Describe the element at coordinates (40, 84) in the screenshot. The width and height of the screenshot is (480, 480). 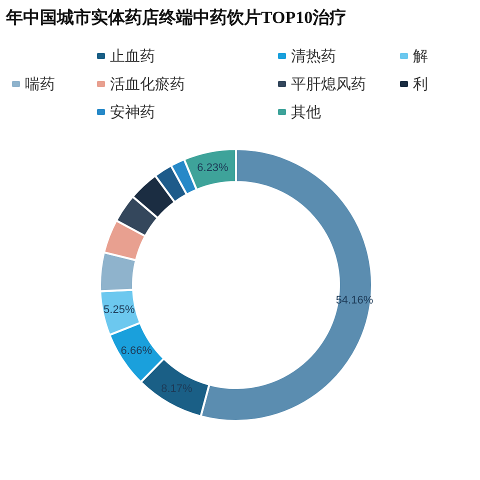
I see `legend-label: 喘药` at that location.